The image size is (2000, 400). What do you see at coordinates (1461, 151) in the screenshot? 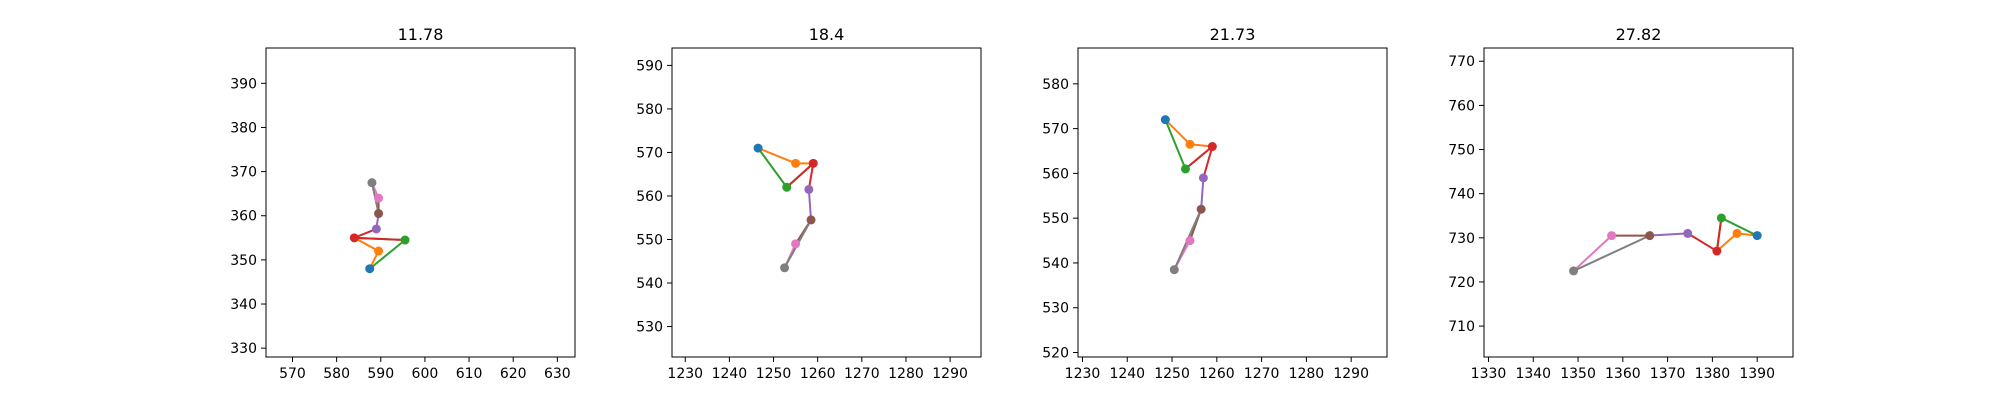
I see `y-tick-label: 750` at bounding box center [1461, 151].